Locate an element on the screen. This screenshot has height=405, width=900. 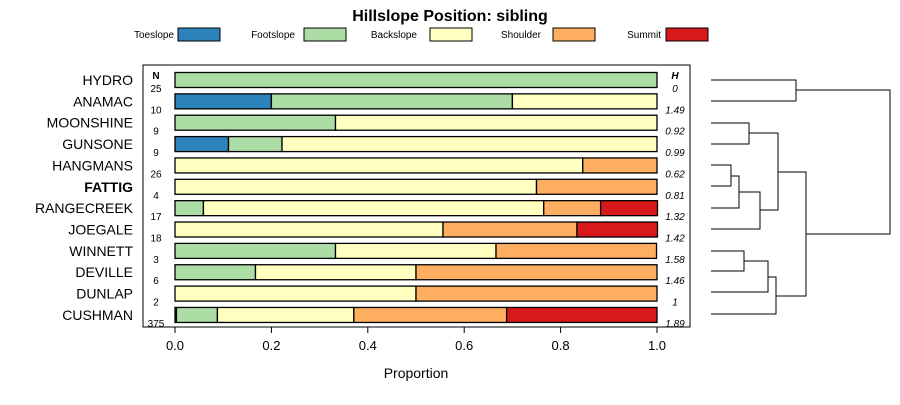
category-label: DUNLAP is located at coordinates (104, 294).